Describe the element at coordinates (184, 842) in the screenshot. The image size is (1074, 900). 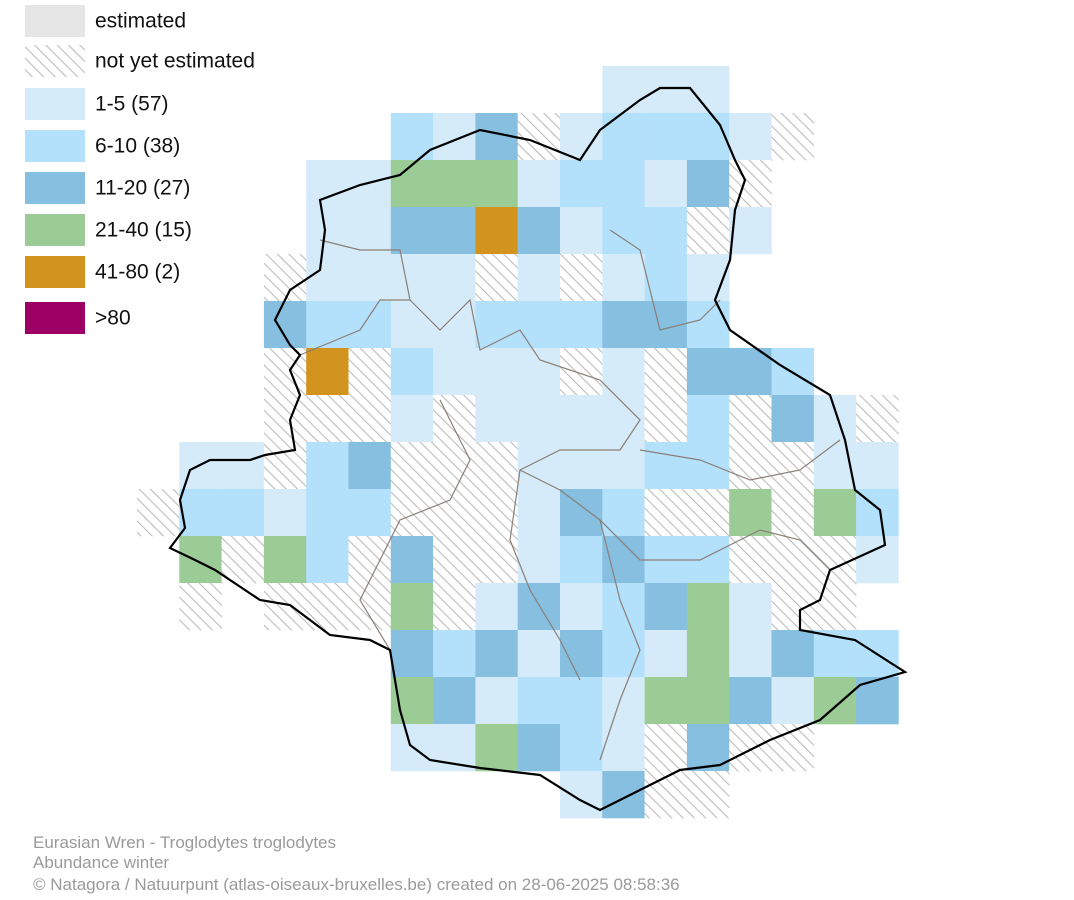
I see `footer-species: Eurasian Wren - Troglodytes troglodytes` at that location.